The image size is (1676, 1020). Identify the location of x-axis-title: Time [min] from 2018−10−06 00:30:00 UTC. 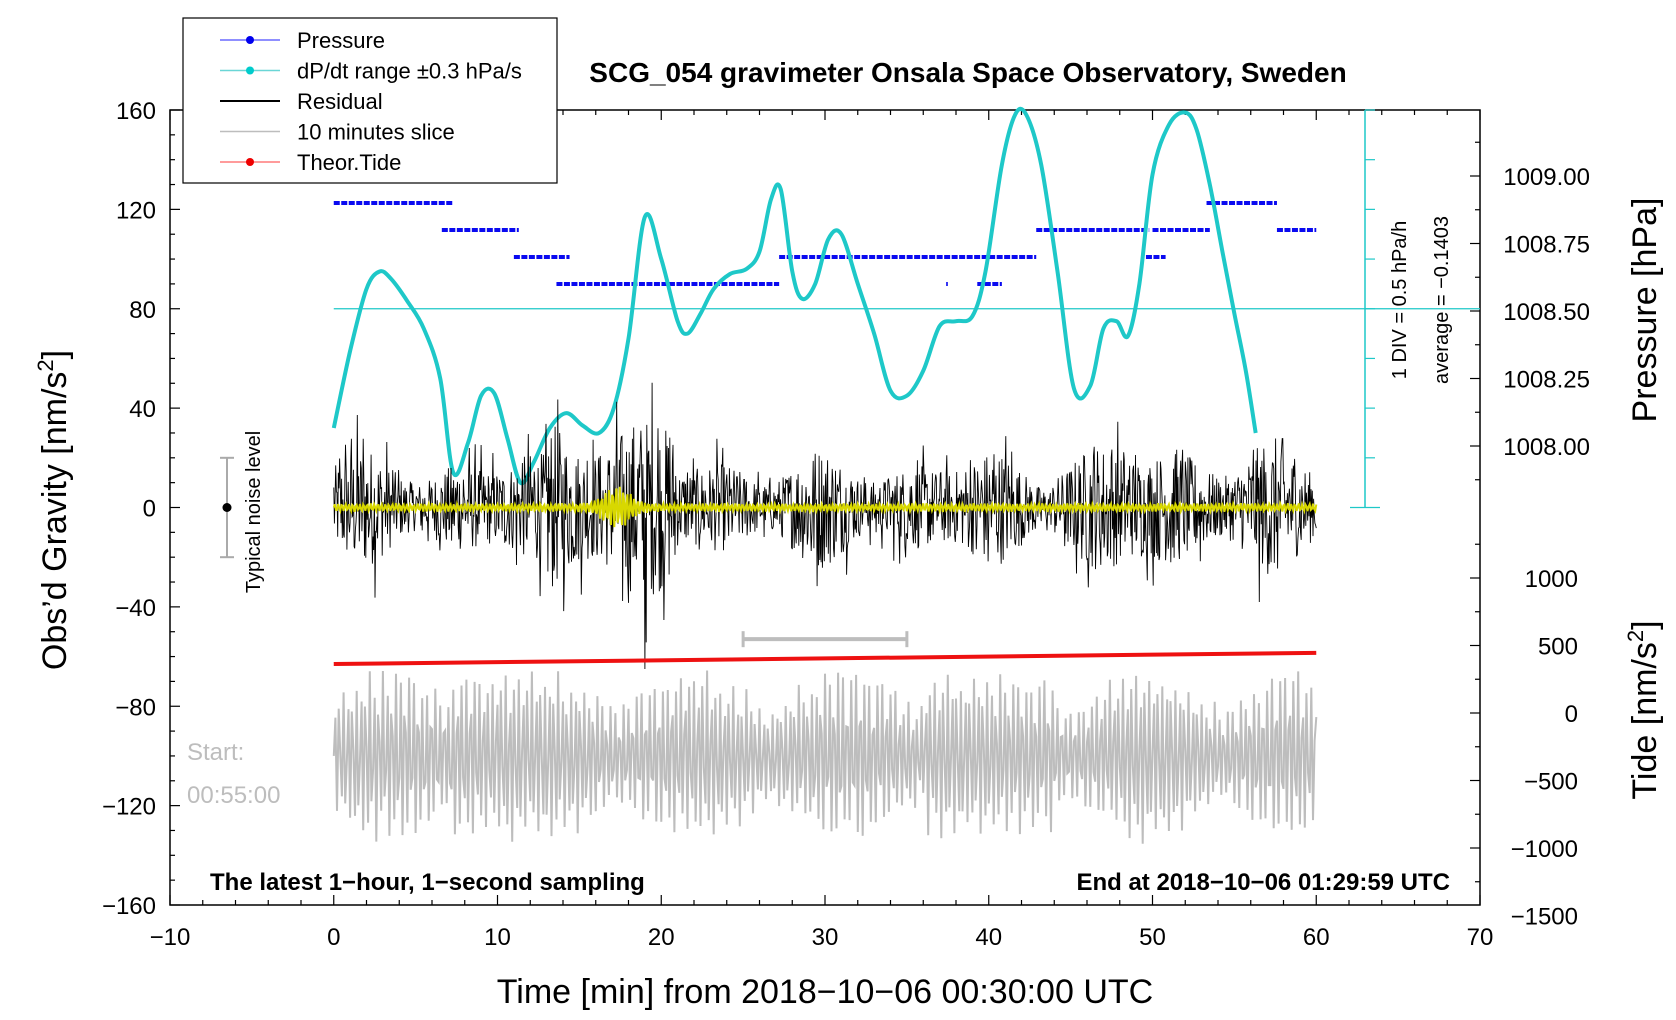
(825, 992).